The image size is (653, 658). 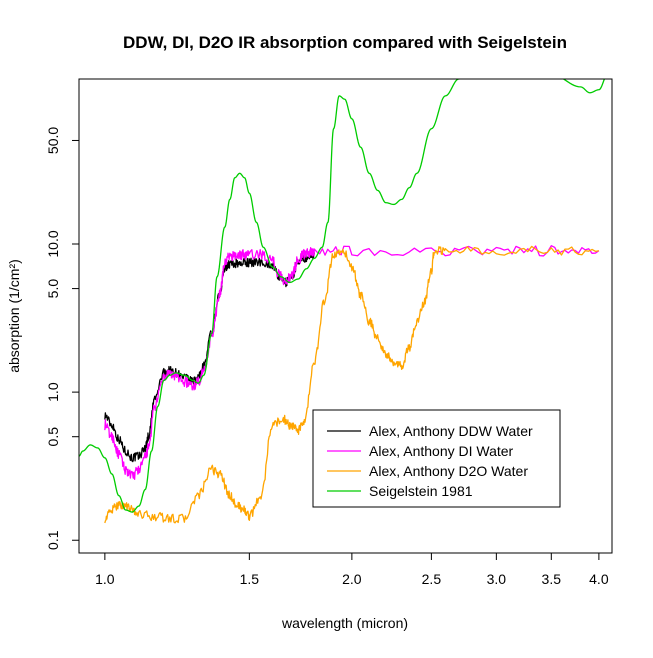 What do you see at coordinates (53, 140) in the screenshot?
I see `y-tick-label: 50.0` at bounding box center [53, 140].